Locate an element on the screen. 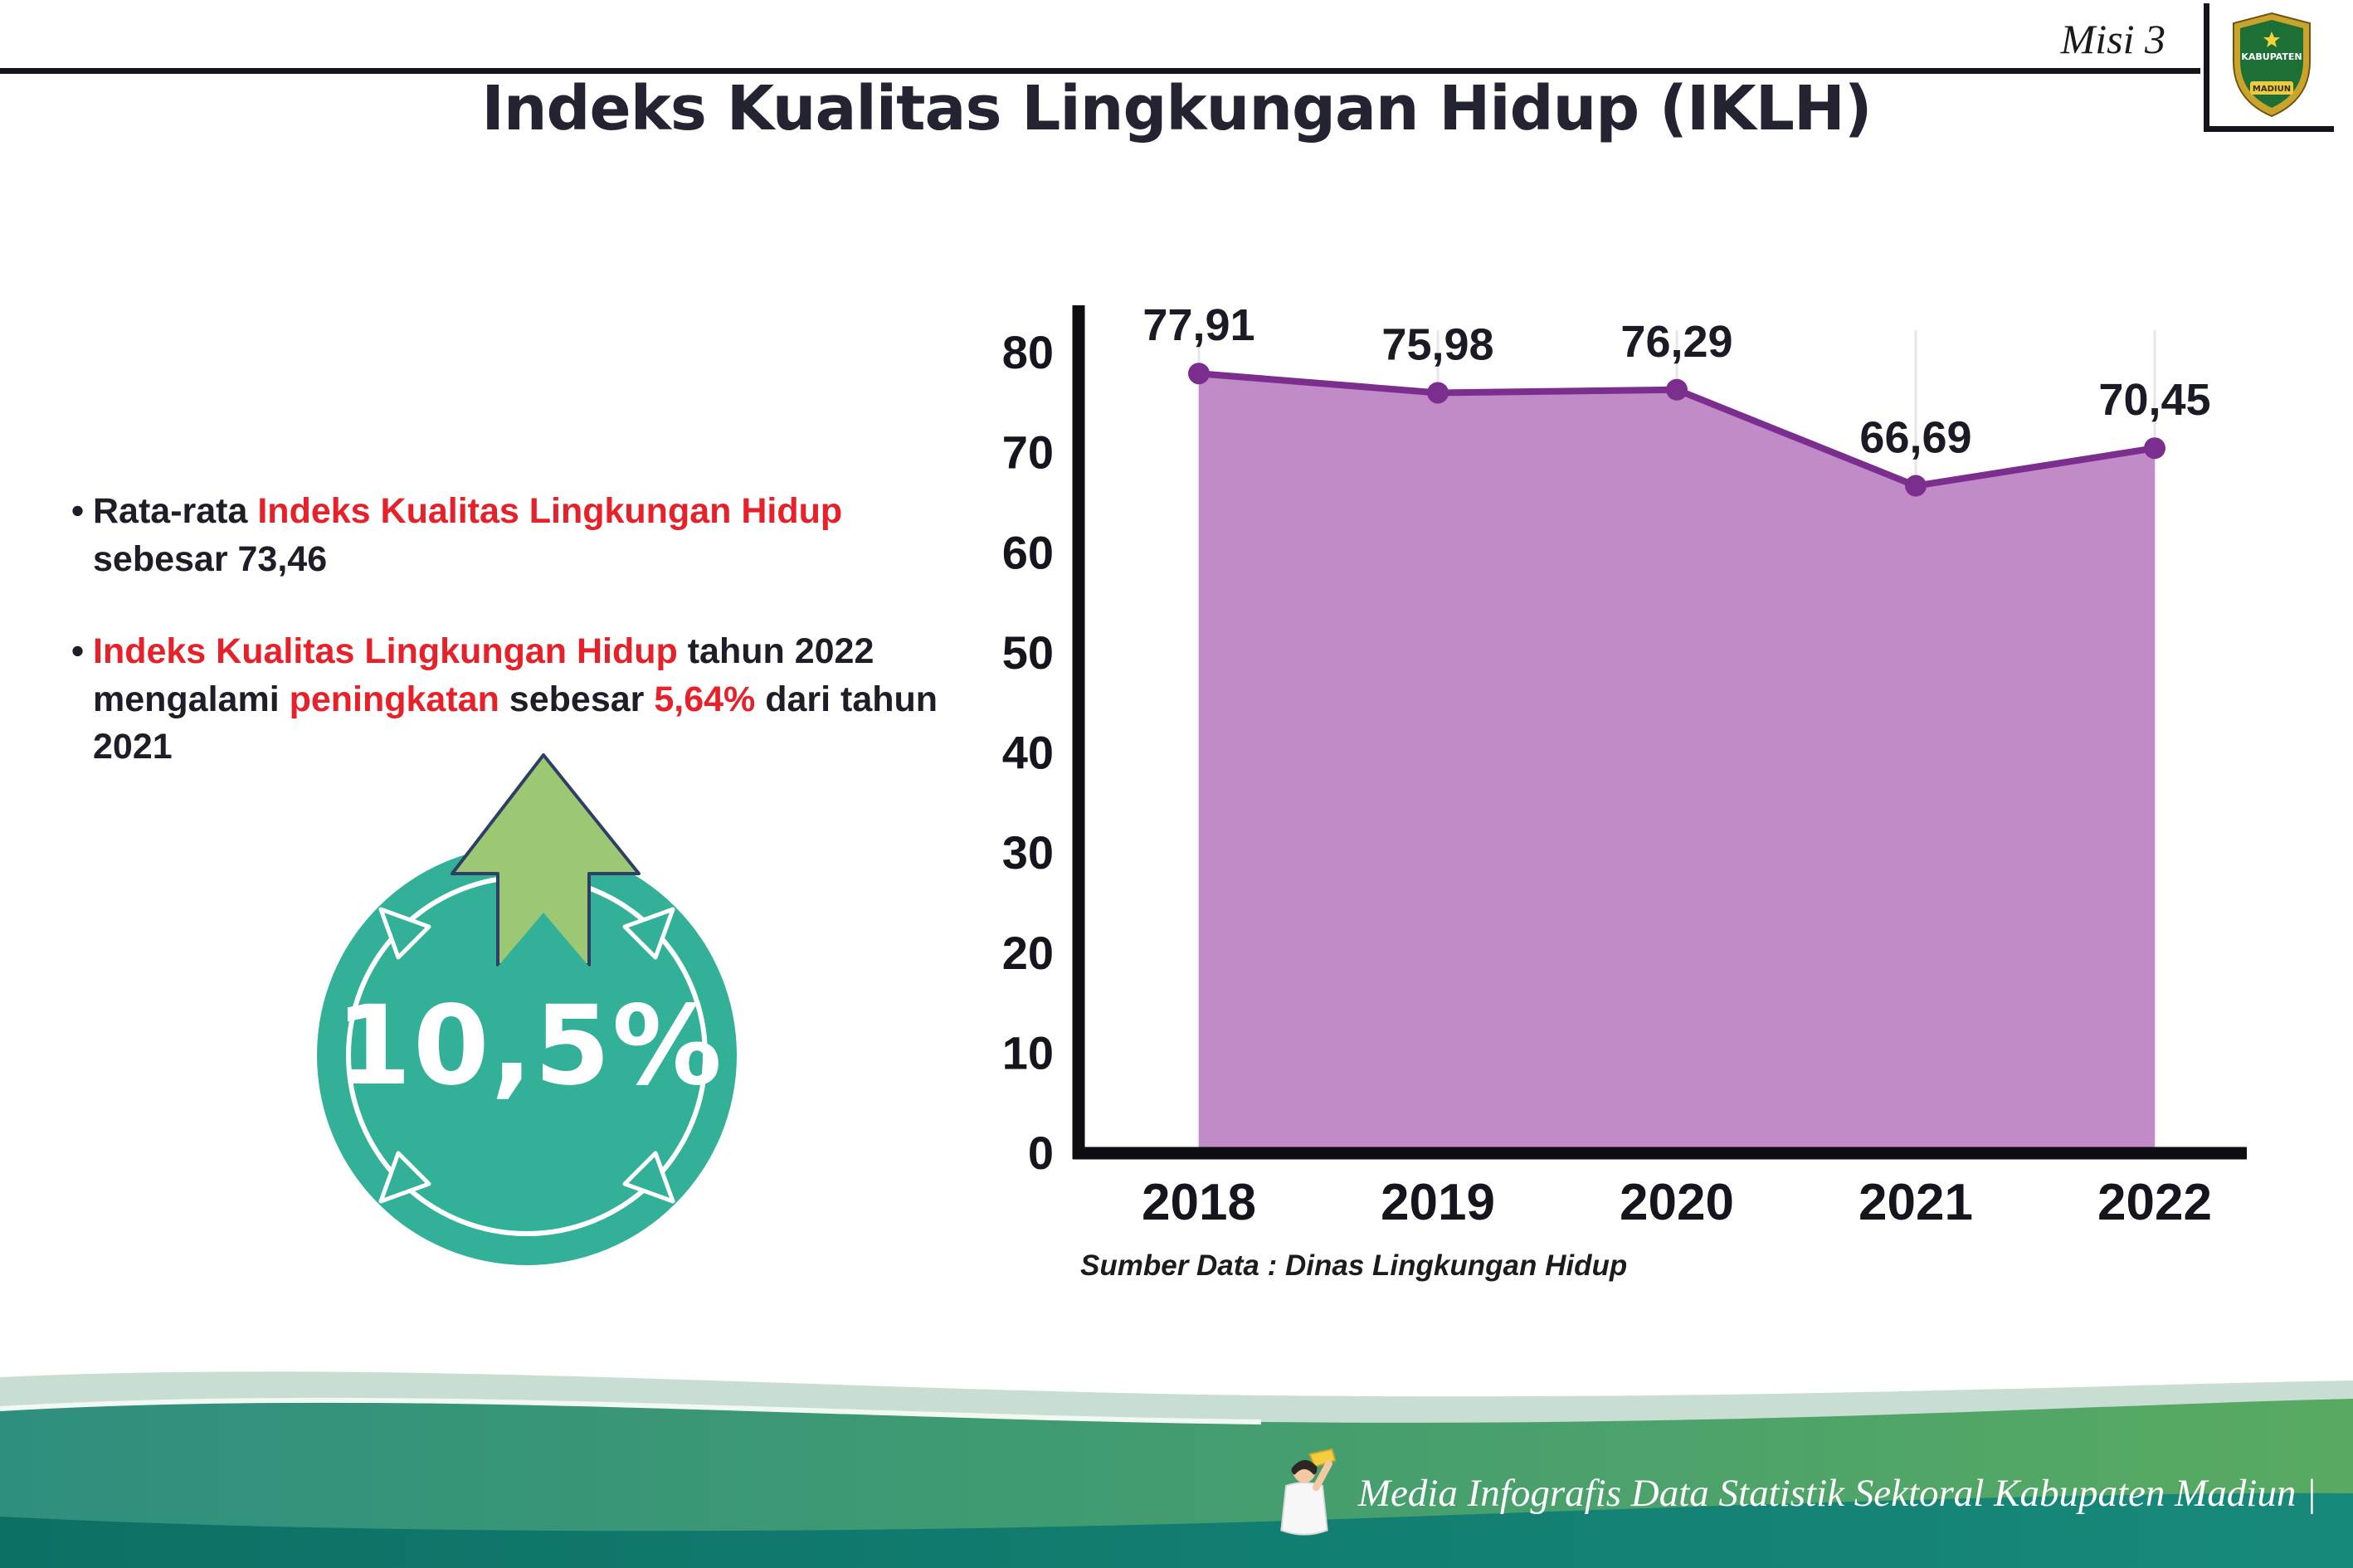 This screenshot has height=1568, width=2353. footer-waves is located at coordinates (1176, 1469).